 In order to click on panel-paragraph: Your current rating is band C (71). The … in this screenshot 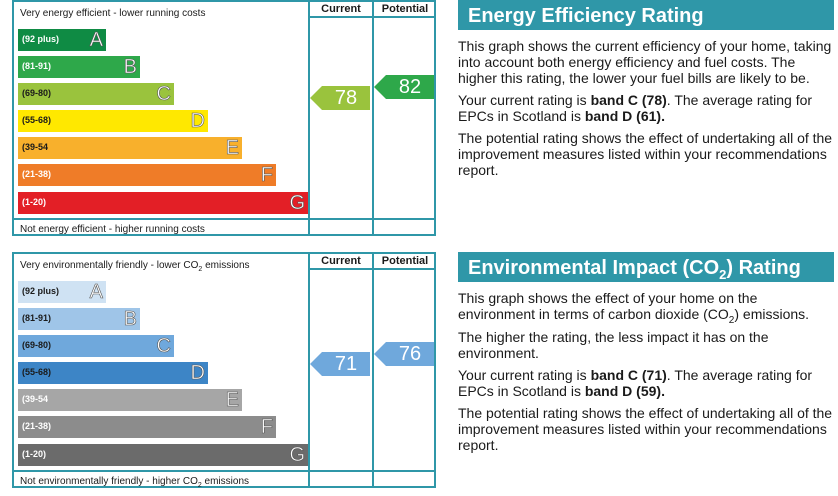, I will do `click(635, 382)`.